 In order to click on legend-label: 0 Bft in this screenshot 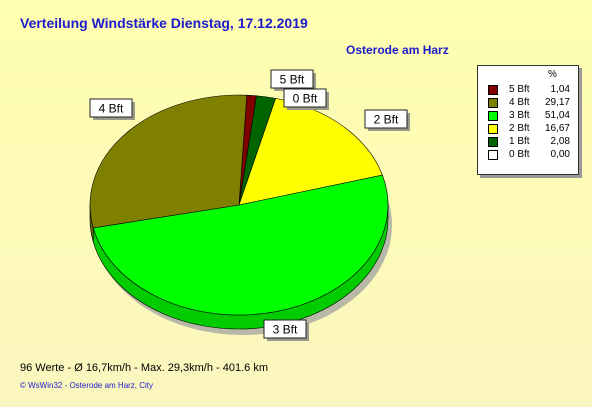, I will do `click(519, 154)`.